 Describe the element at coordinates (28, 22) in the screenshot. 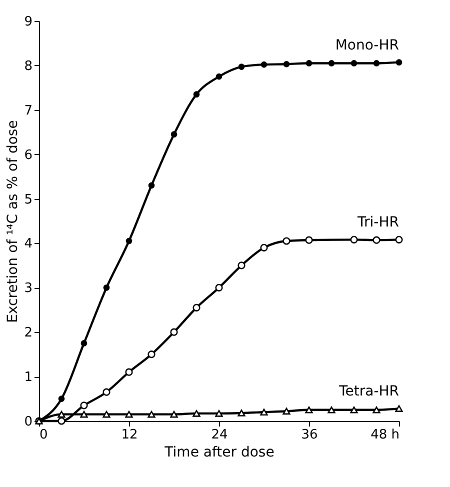

I see `y-tick-label: 9` at that location.